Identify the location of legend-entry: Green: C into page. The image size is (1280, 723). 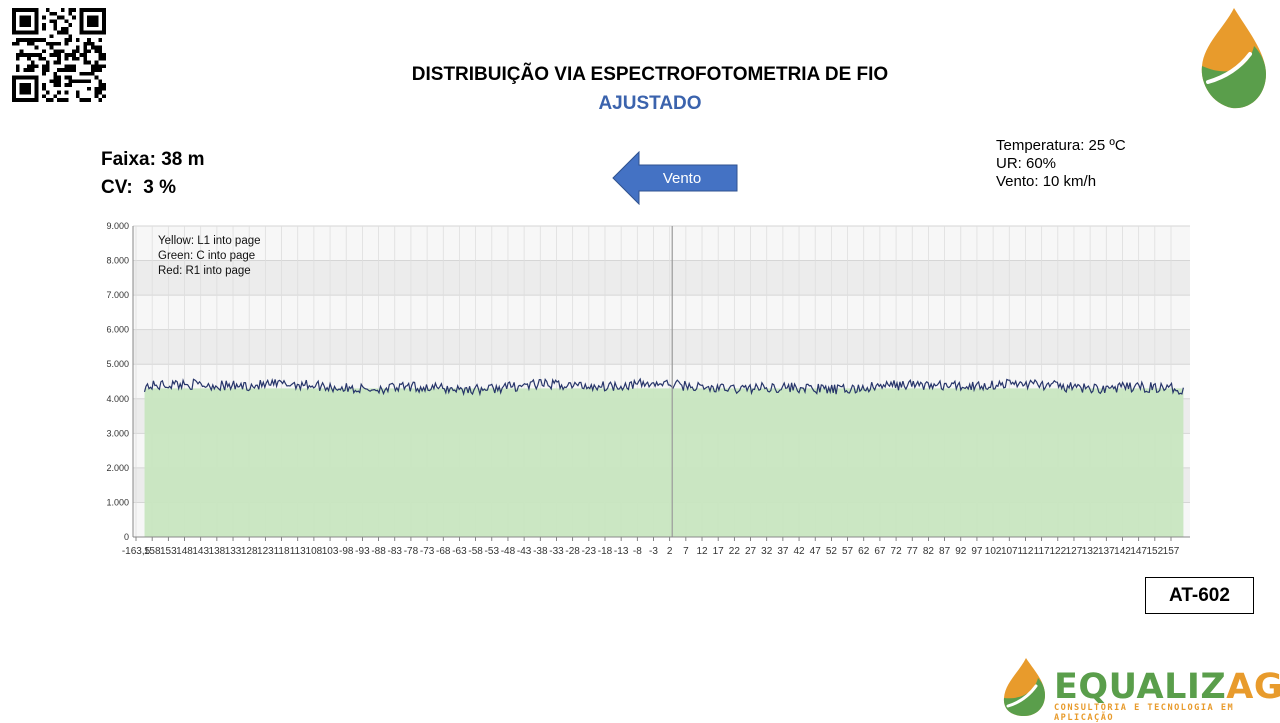
(206, 256).